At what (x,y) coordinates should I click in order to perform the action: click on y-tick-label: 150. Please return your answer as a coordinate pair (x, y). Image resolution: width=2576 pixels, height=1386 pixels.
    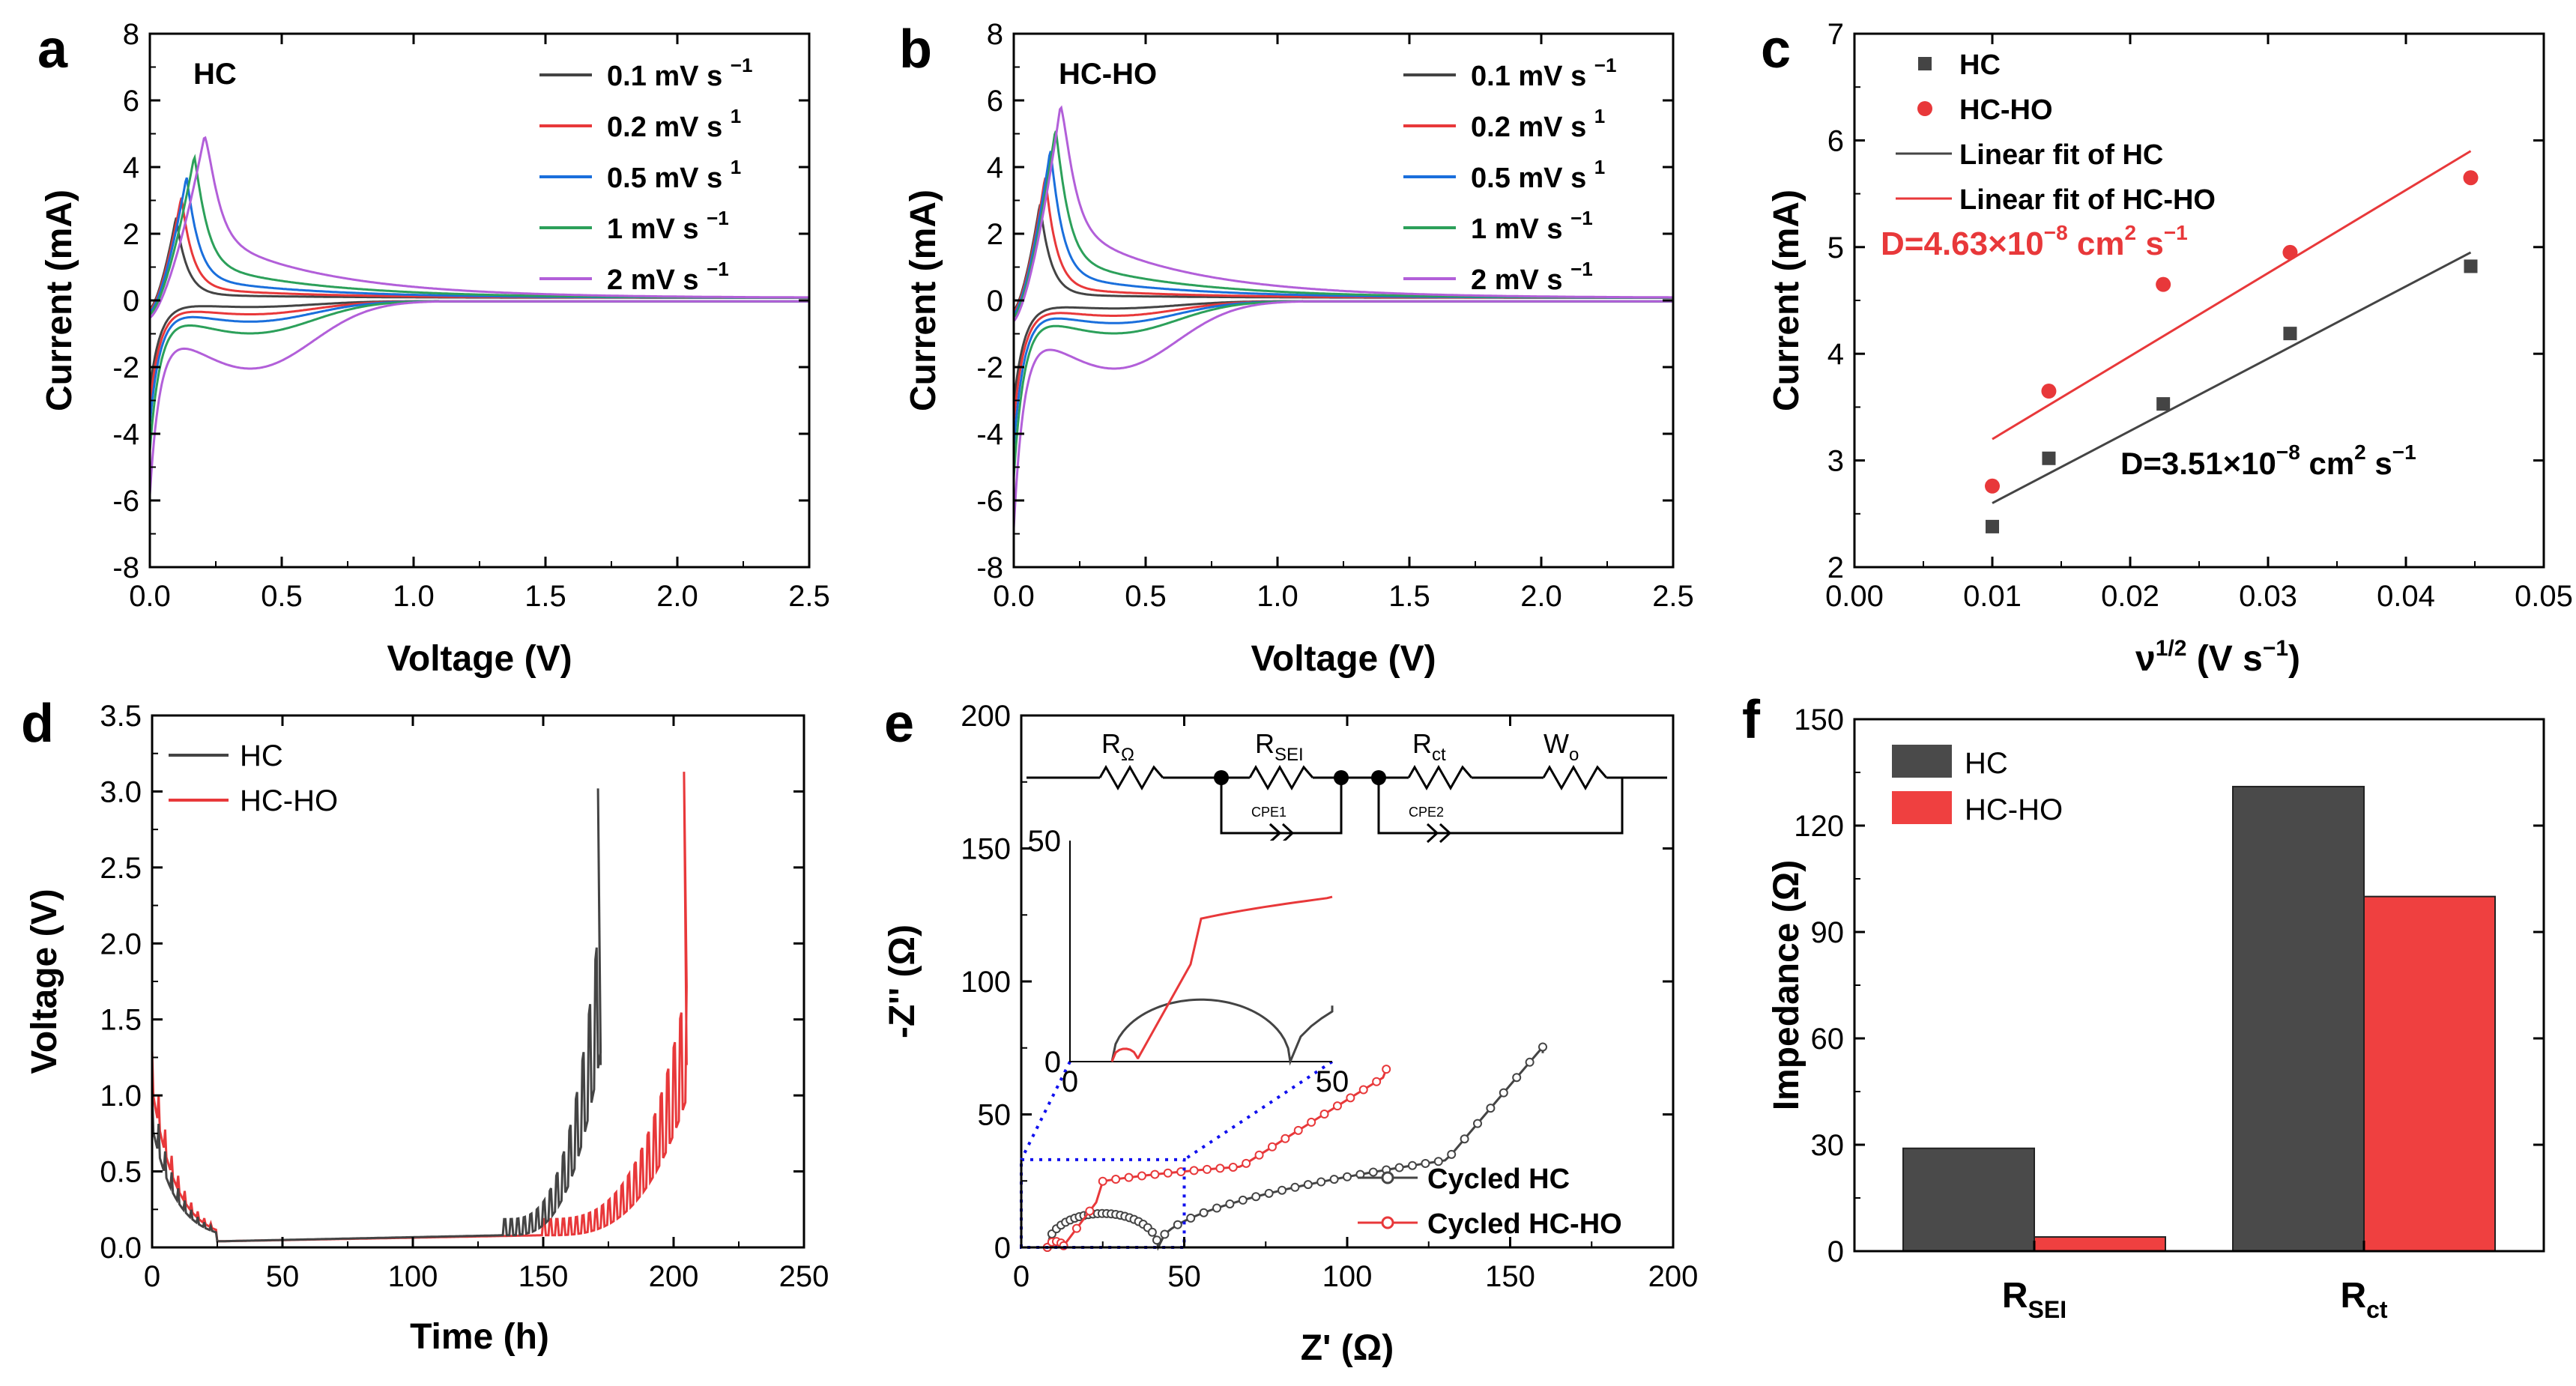
    Looking at the image, I should click on (986, 850).